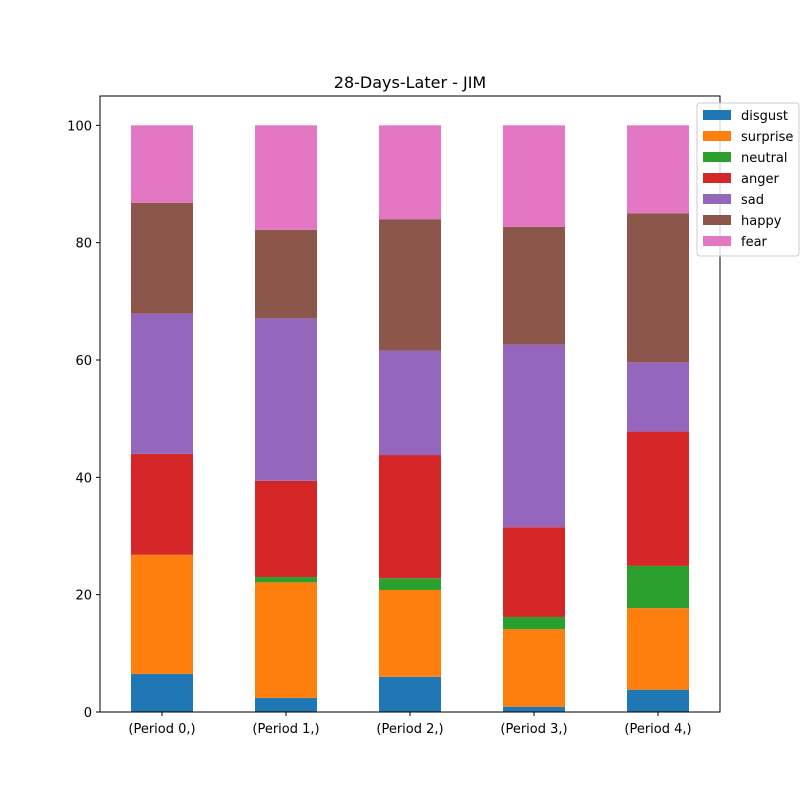 This screenshot has height=800, width=800. I want to click on y-tick-label: 100, so click(79, 126).